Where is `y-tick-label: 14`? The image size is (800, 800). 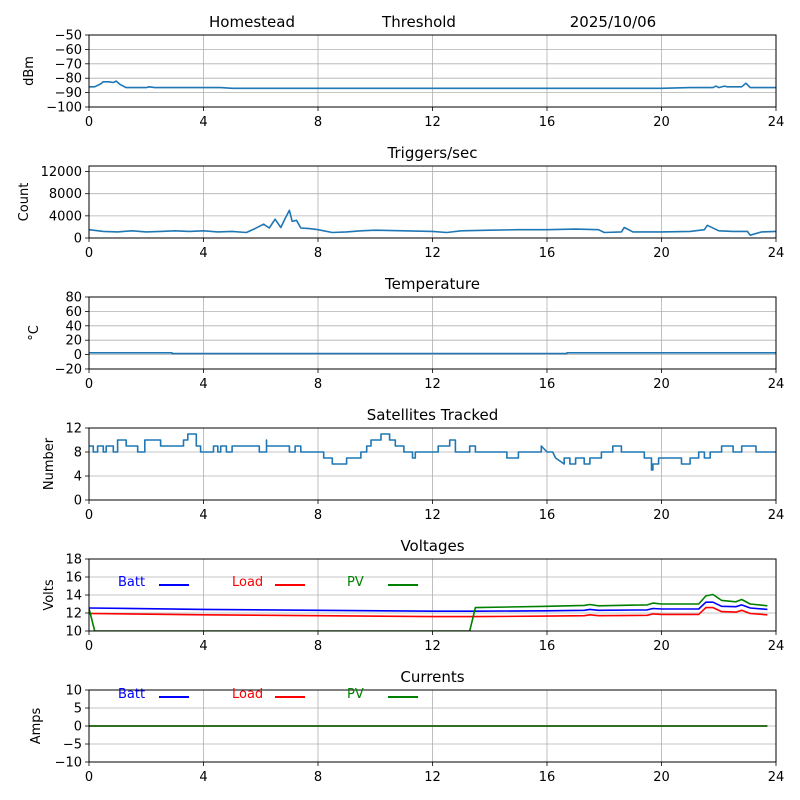
y-tick-label: 14 is located at coordinates (73, 596).